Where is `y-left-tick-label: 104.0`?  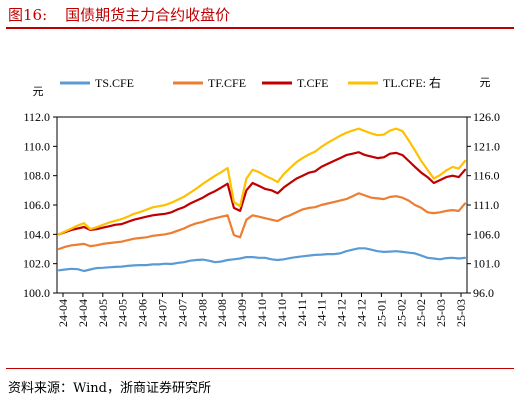 y-left-tick-label: 104.0 is located at coordinates (36, 234).